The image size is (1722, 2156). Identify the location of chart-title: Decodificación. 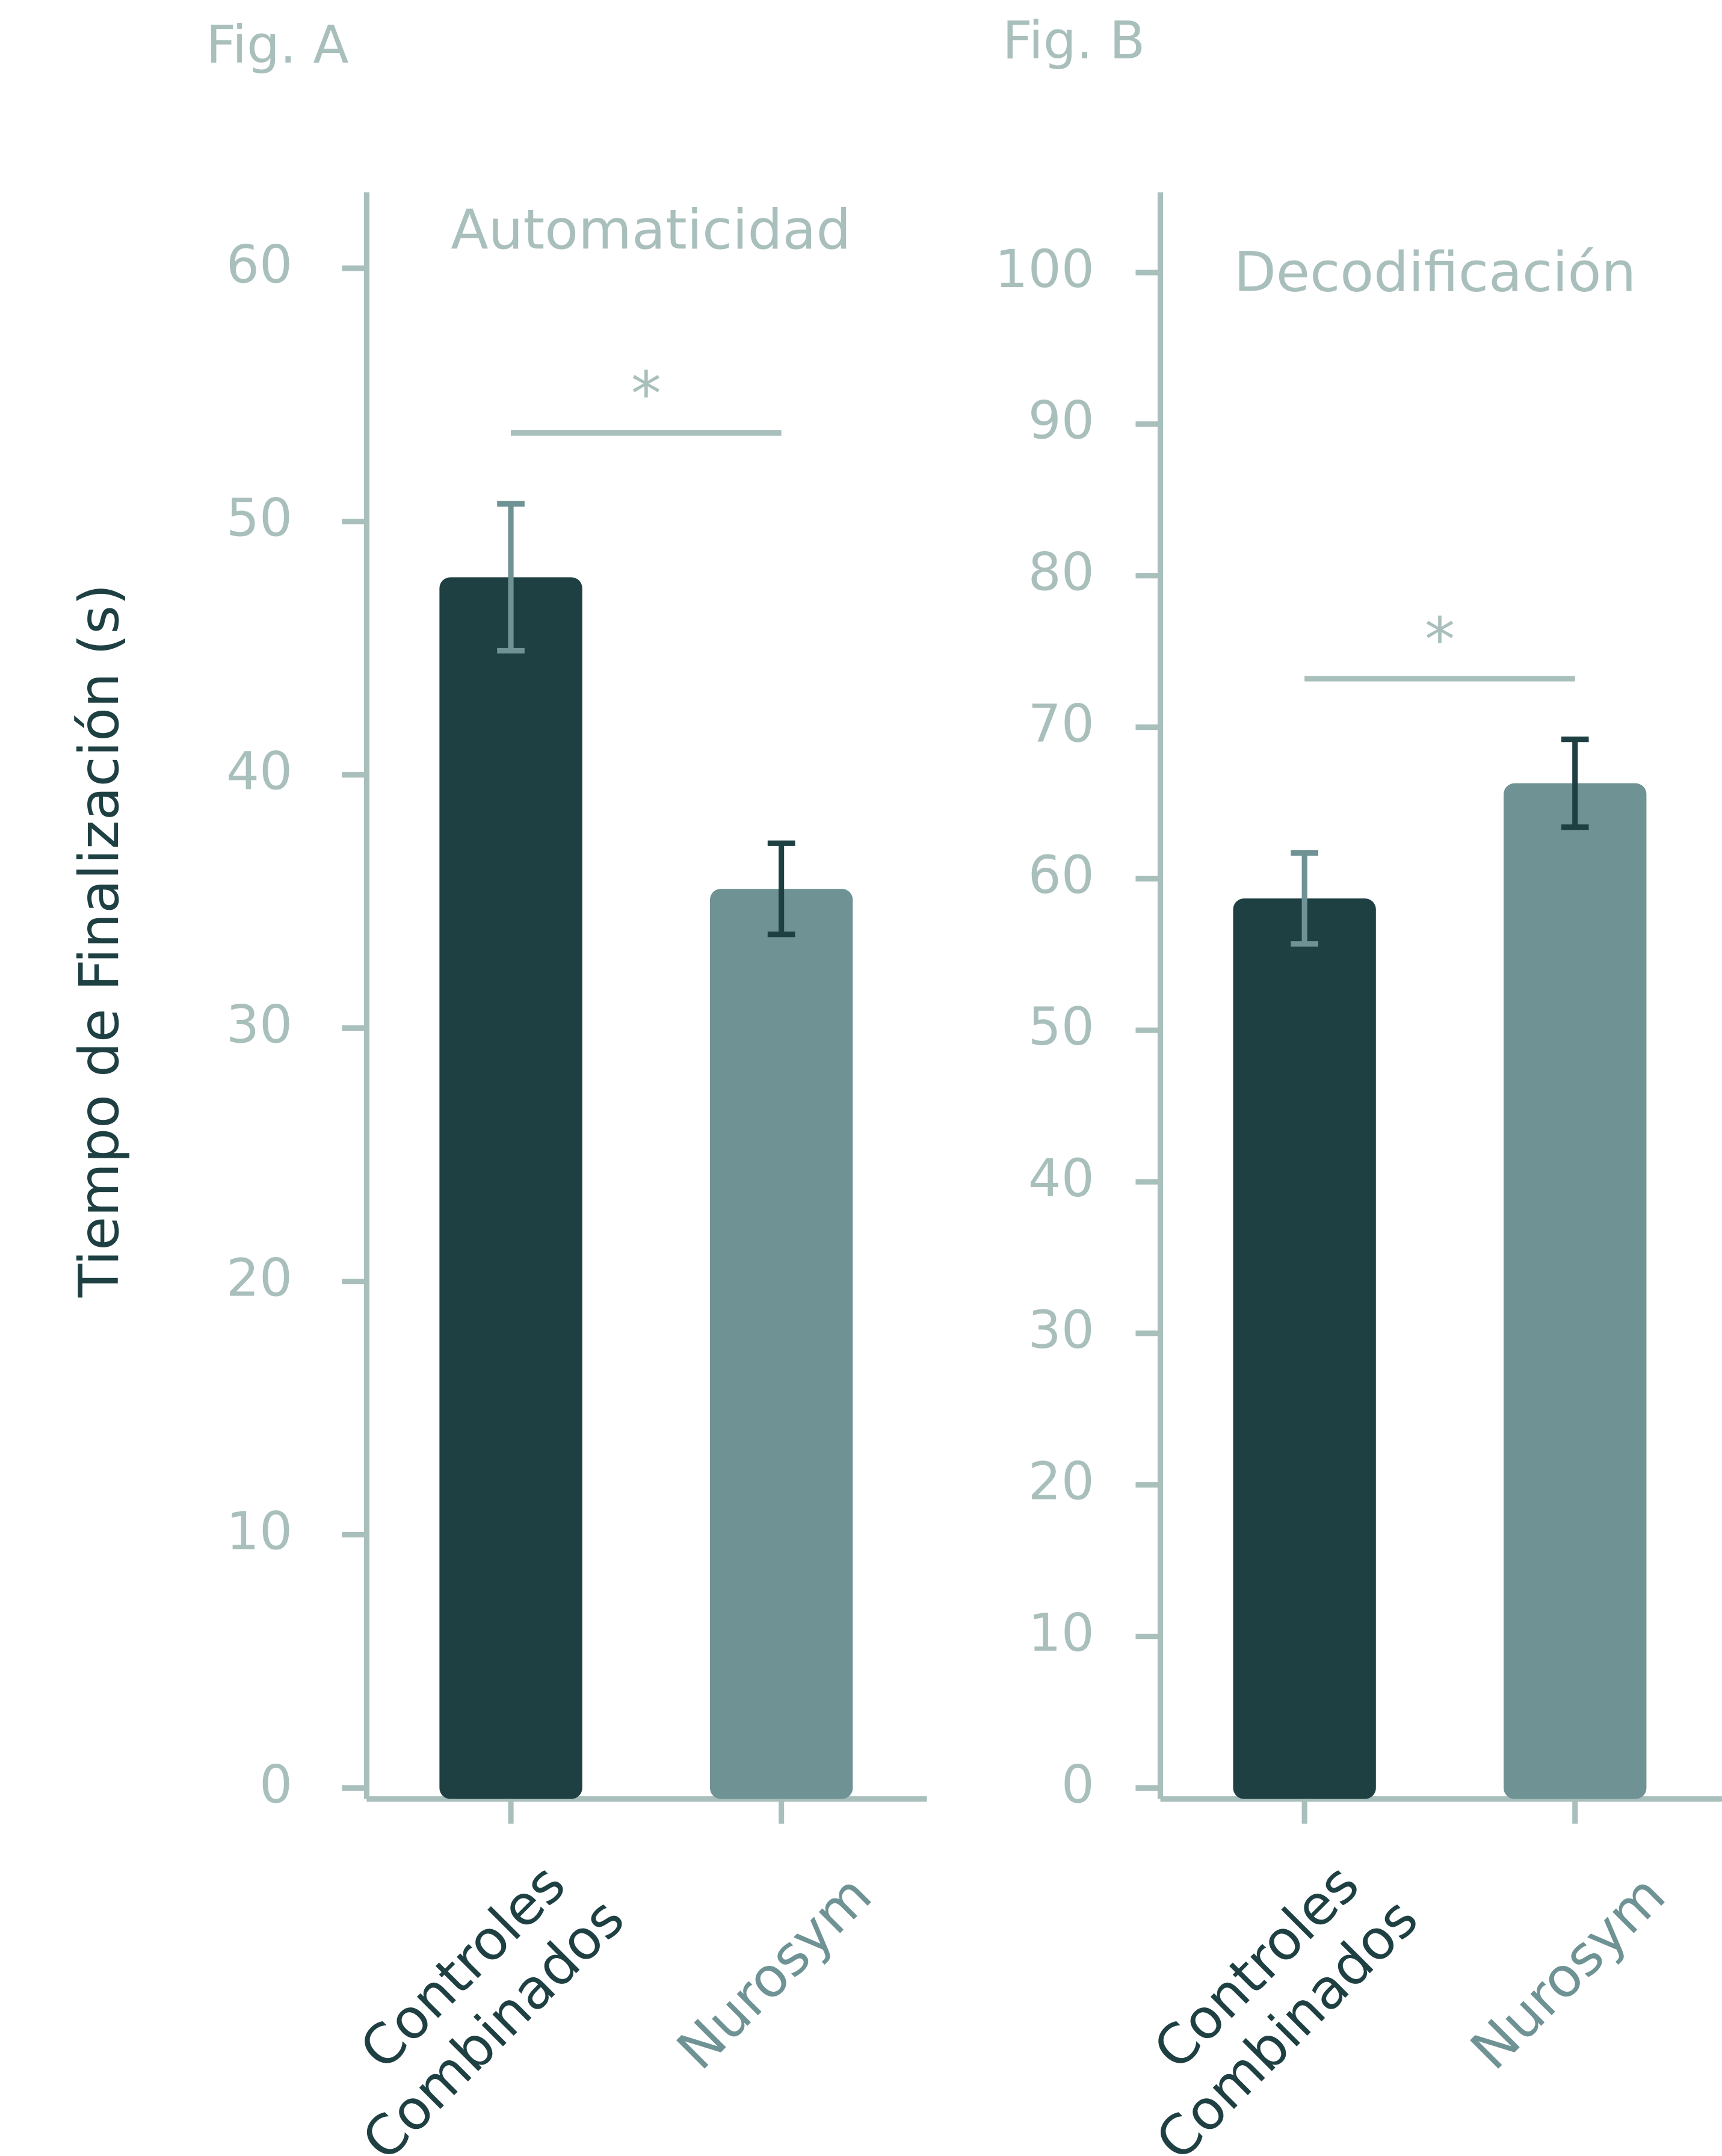
(1435, 272).